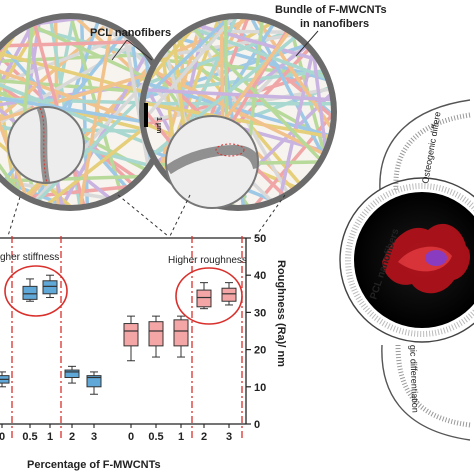 The image size is (474, 474). Describe the element at coordinates (146, 115) in the screenshot. I see `scale-bar` at that location.